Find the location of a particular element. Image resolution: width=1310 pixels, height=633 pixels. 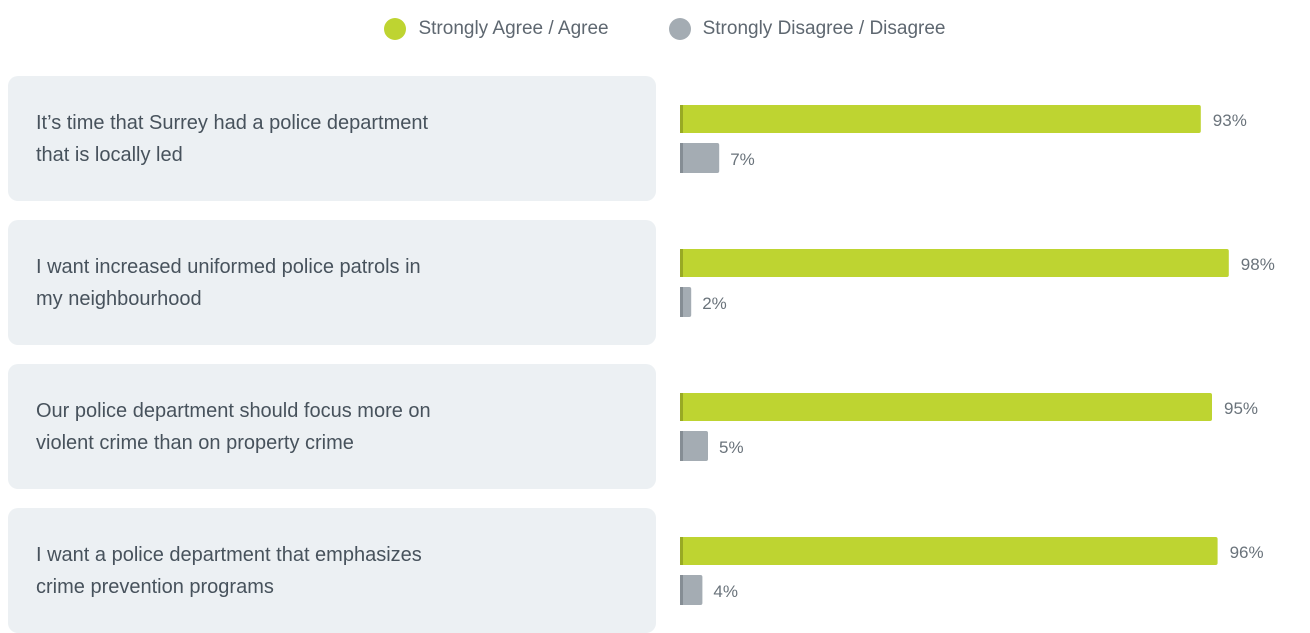

bar-group: 95% 5% is located at coordinates (969, 427).